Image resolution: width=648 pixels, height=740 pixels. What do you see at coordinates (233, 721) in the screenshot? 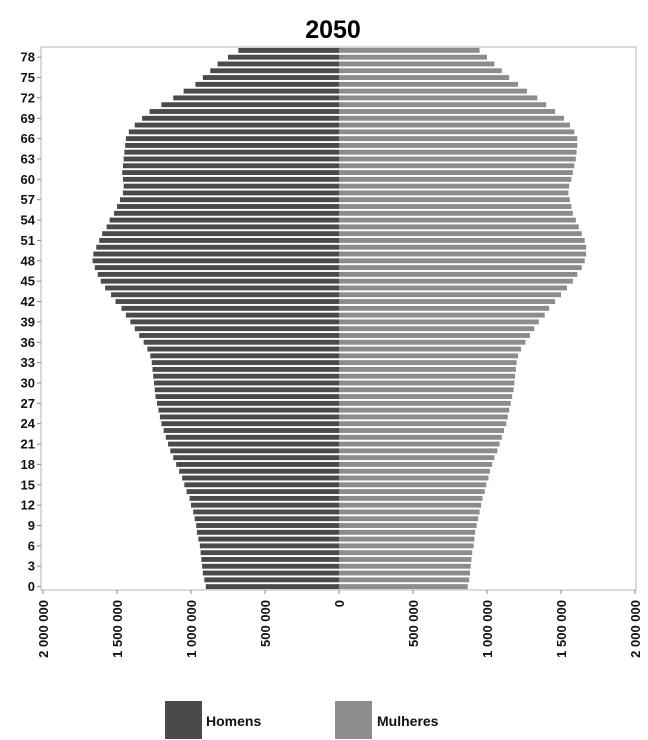
I see `legend-label-homens: Homens` at bounding box center [233, 721].